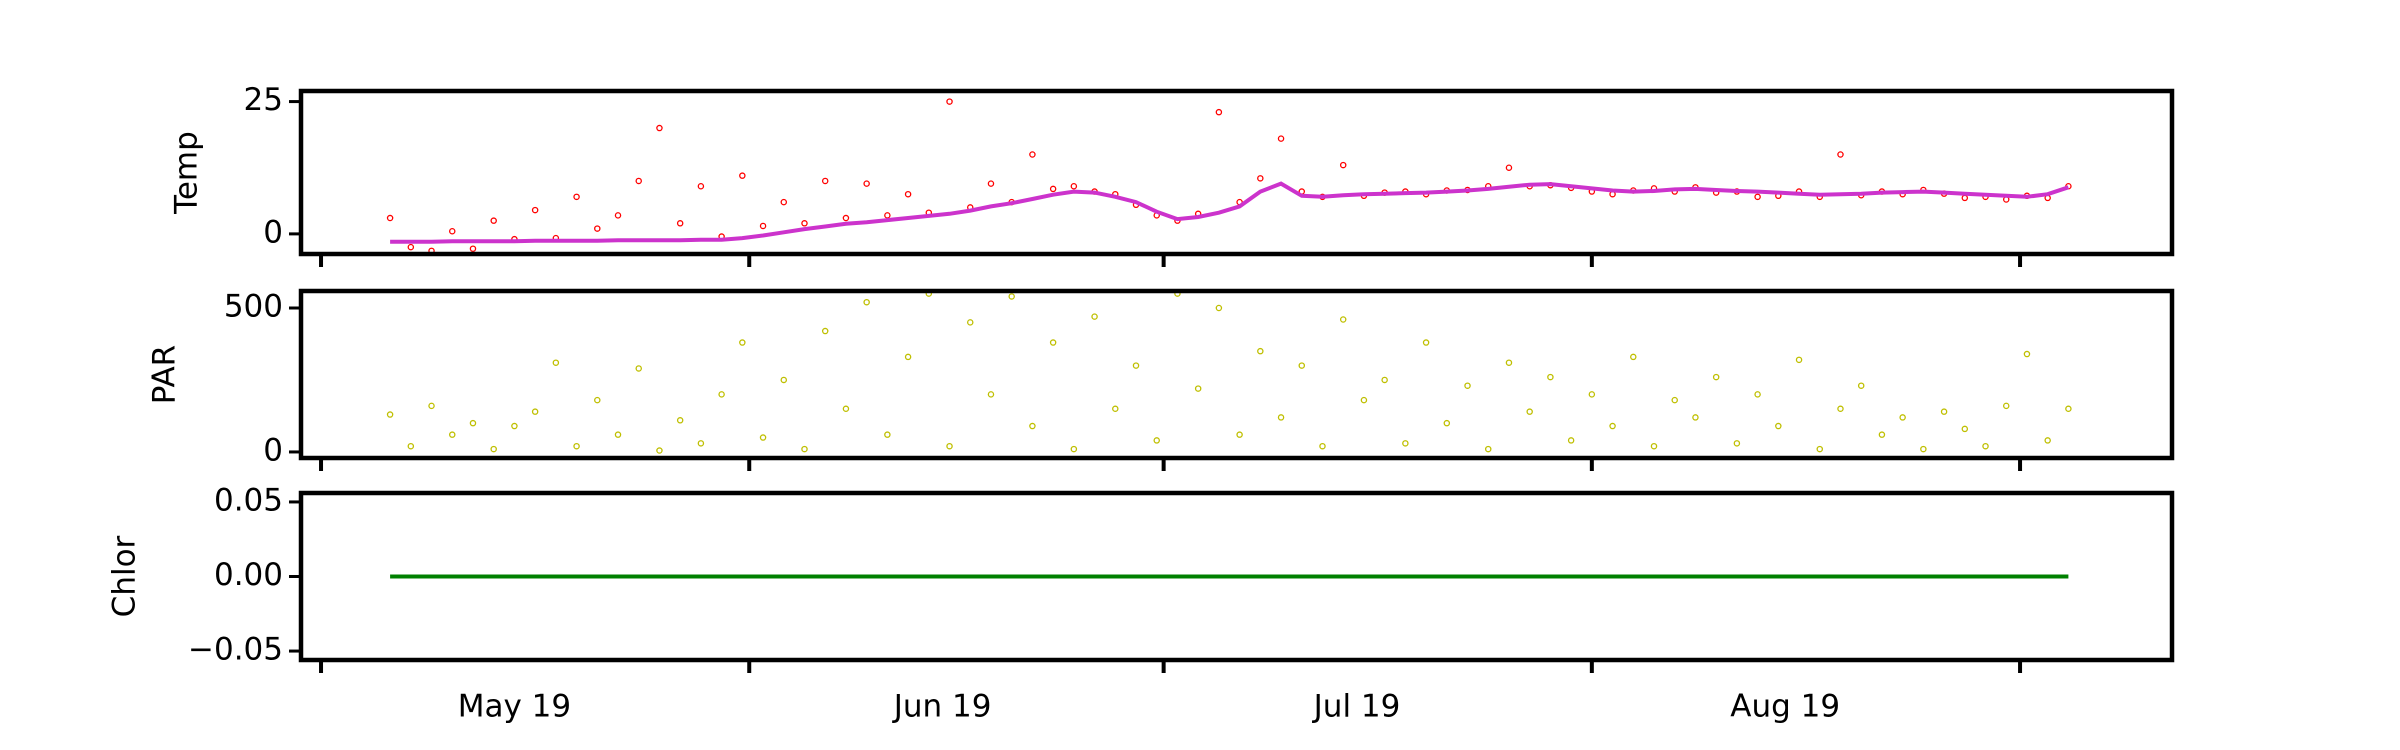 Image resolution: width=2400 pixels, height=750 pixels. Describe the element at coordinates (165, 374) in the screenshot. I see `y-axis-label: PAR` at that location.